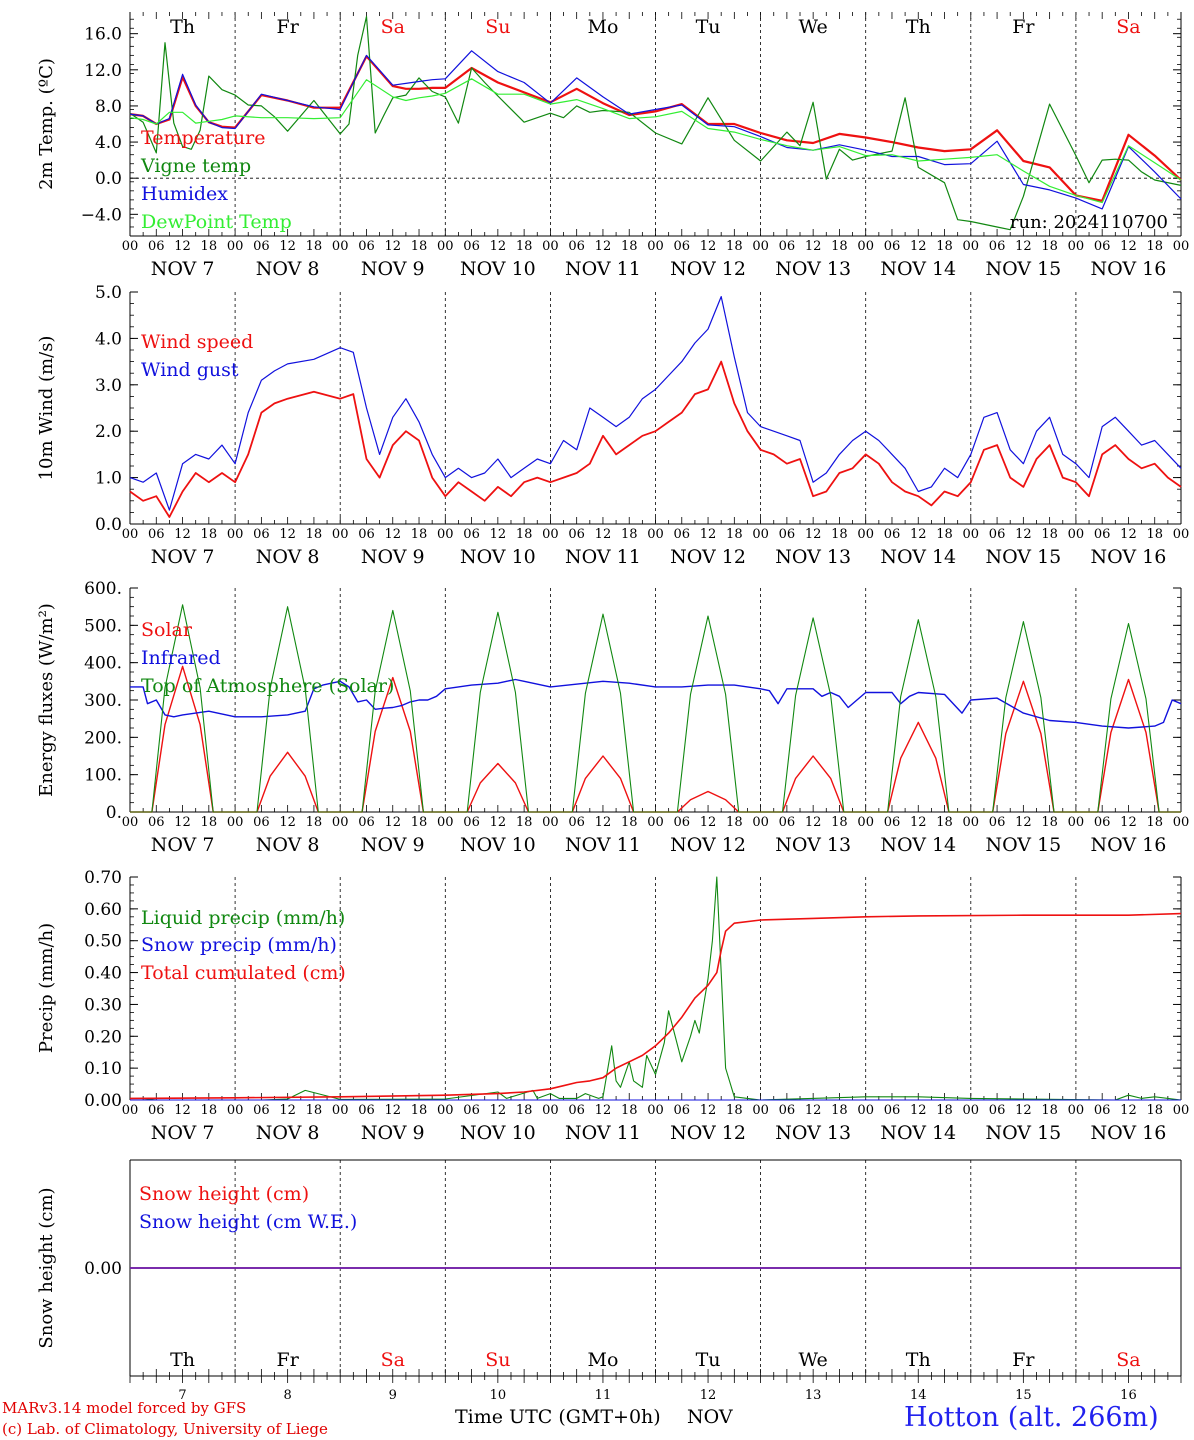 This screenshot has height=1440, width=1194. Describe the element at coordinates (1031, 1417) in the screenshot. I see `station-label: Hotton (alt. 266m)` at that location.